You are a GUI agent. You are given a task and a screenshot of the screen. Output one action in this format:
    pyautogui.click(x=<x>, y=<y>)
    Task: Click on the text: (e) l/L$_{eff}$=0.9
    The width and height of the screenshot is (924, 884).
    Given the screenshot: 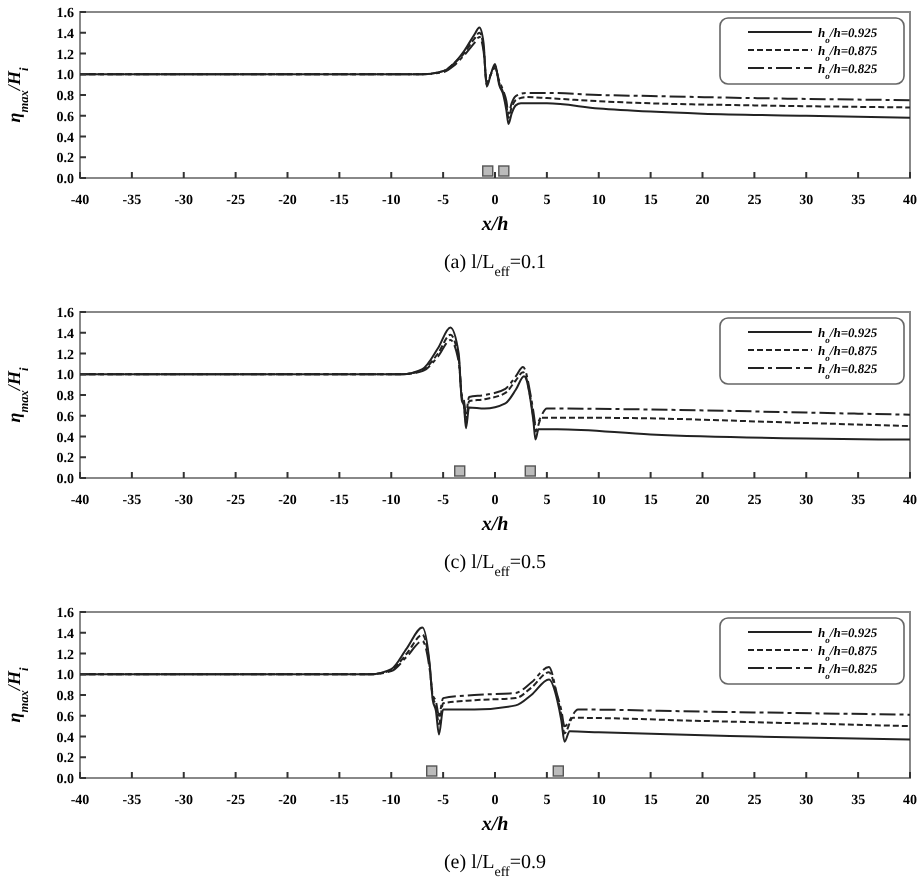 What is the action you would take?
    pyautogui.click(x=495, y=866)
    